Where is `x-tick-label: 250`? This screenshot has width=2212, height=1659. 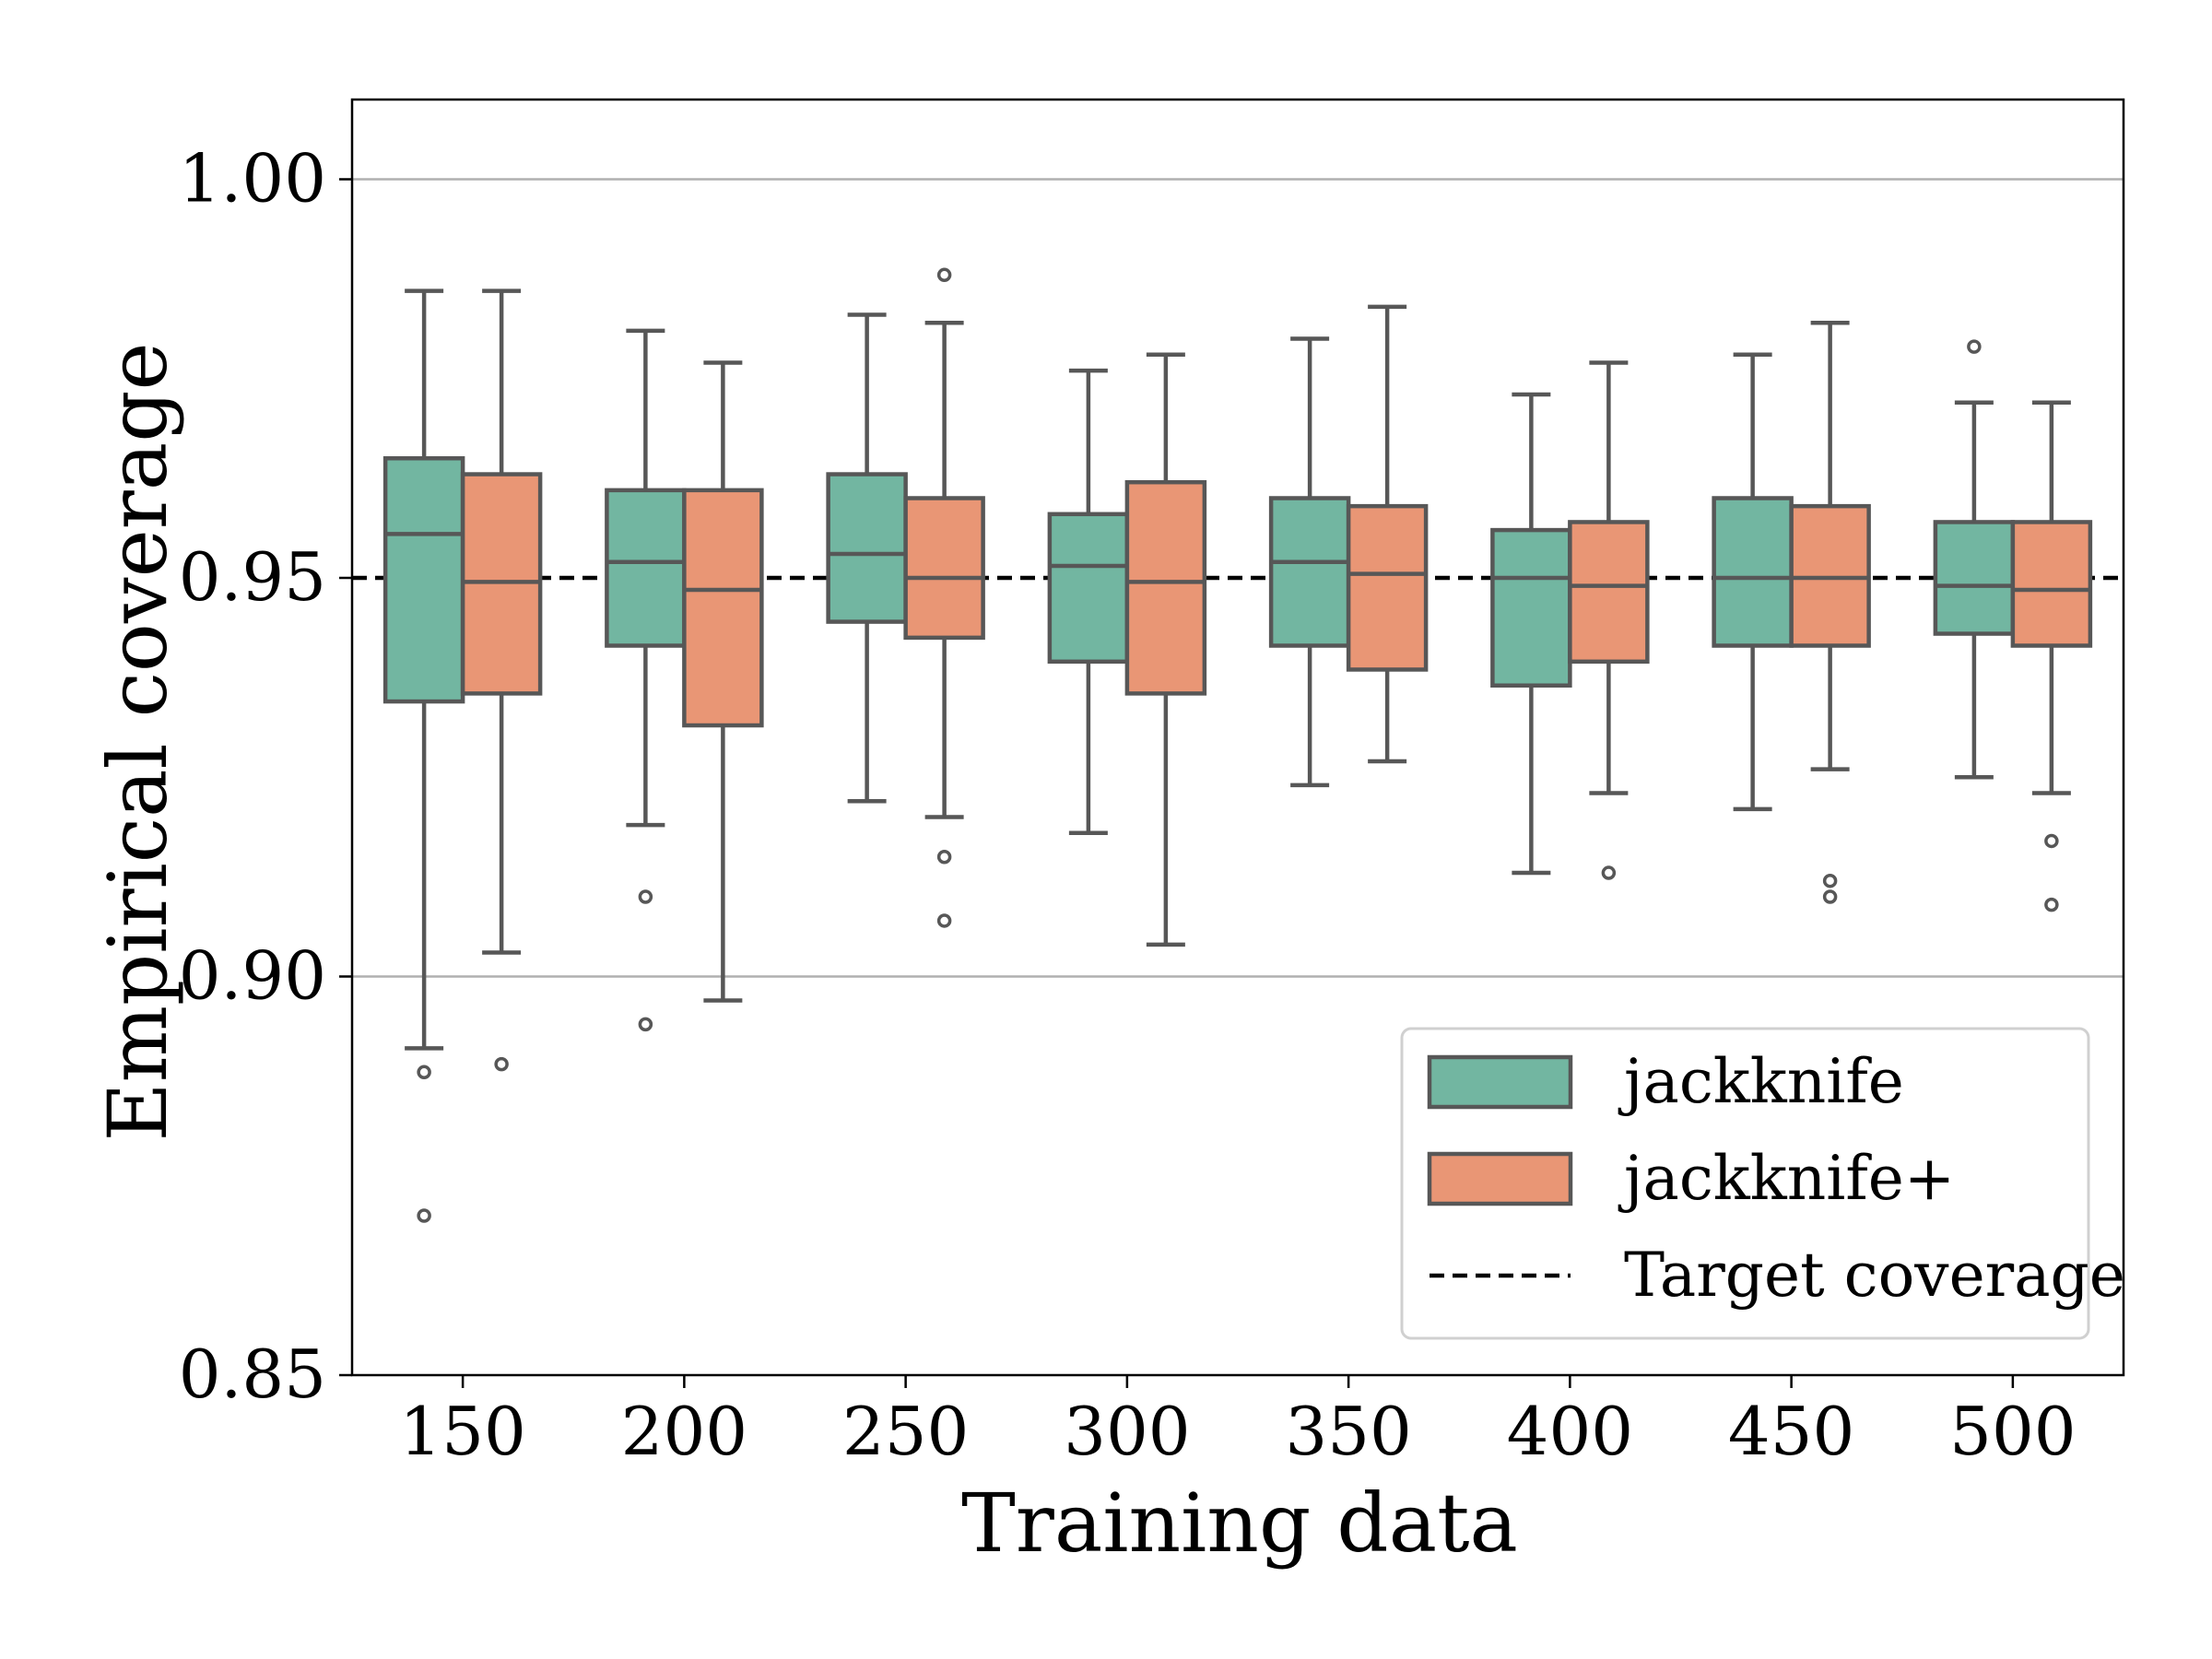 x-tick-label: 250 is located at coordinates (905, 1431).